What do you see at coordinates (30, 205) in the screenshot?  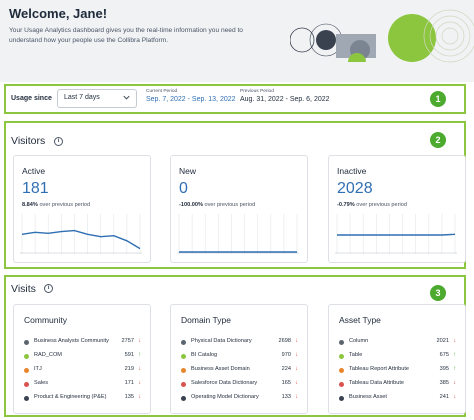 I see `change-percent: 8.84%` at bounding box center [30, 205].